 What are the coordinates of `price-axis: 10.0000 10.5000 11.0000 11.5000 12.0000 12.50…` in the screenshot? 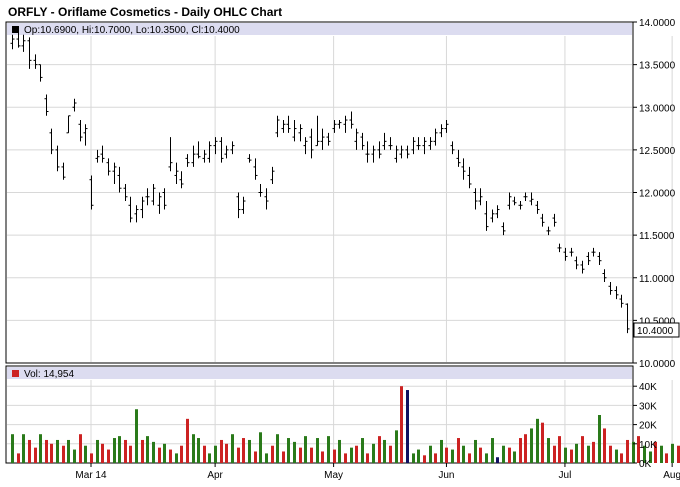 It's located at (654, 194).